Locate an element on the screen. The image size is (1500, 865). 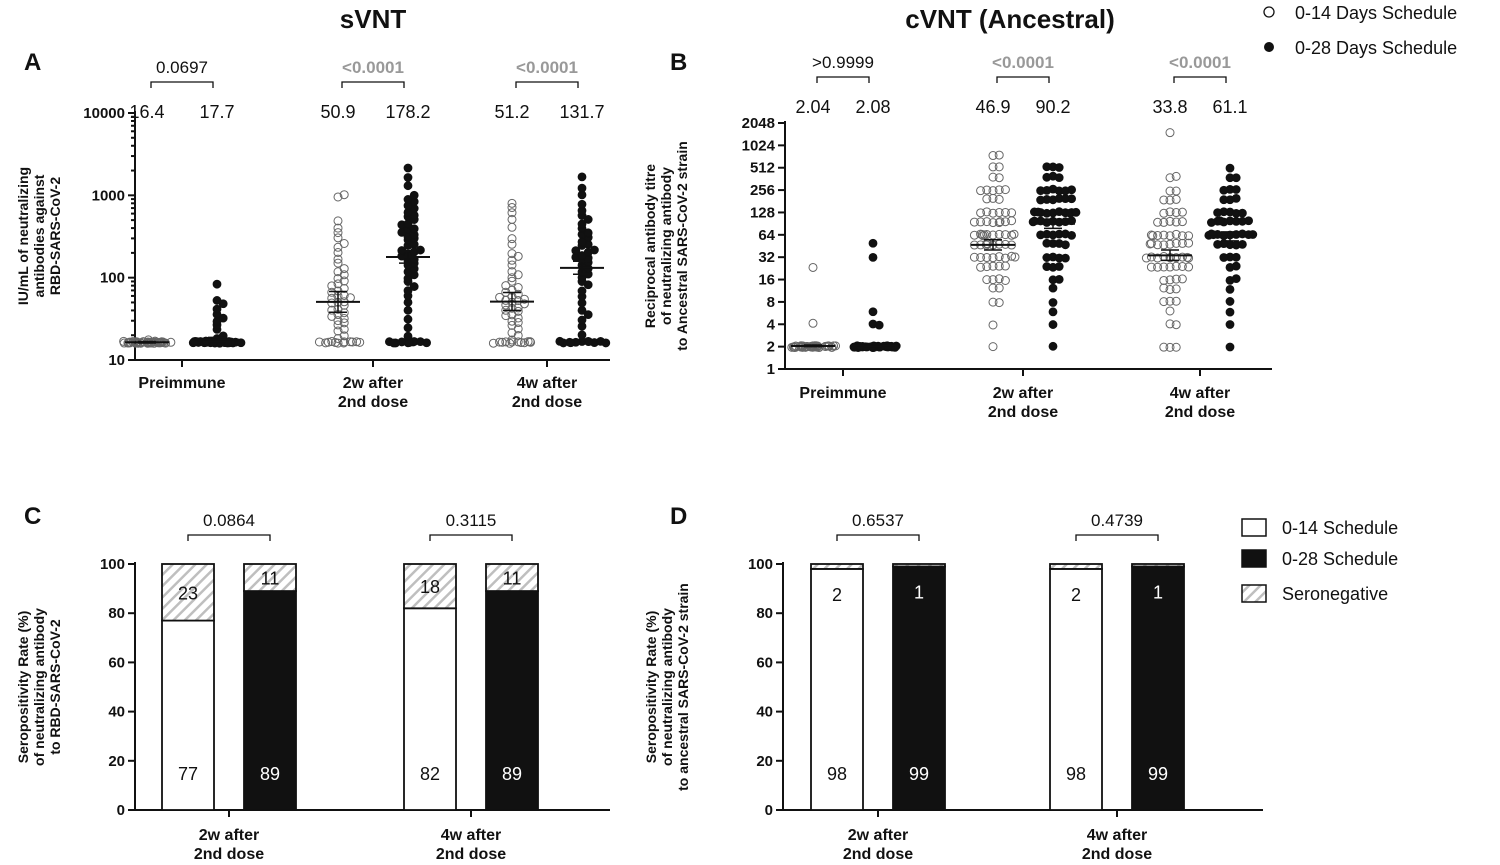
legend-black-swatch is located at coordinates (1254, 558).